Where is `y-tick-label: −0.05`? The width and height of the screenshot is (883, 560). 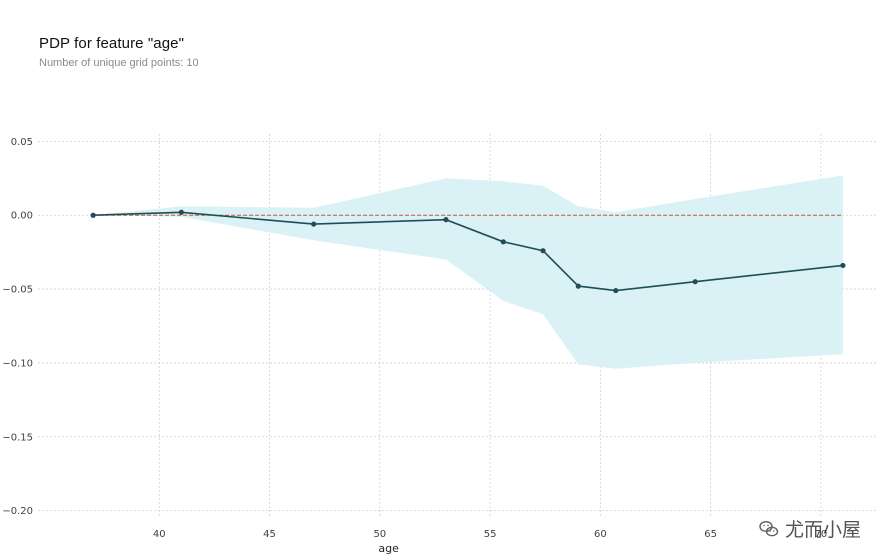
y-tick-label: −0.05 is located at coordinates (17, 290).